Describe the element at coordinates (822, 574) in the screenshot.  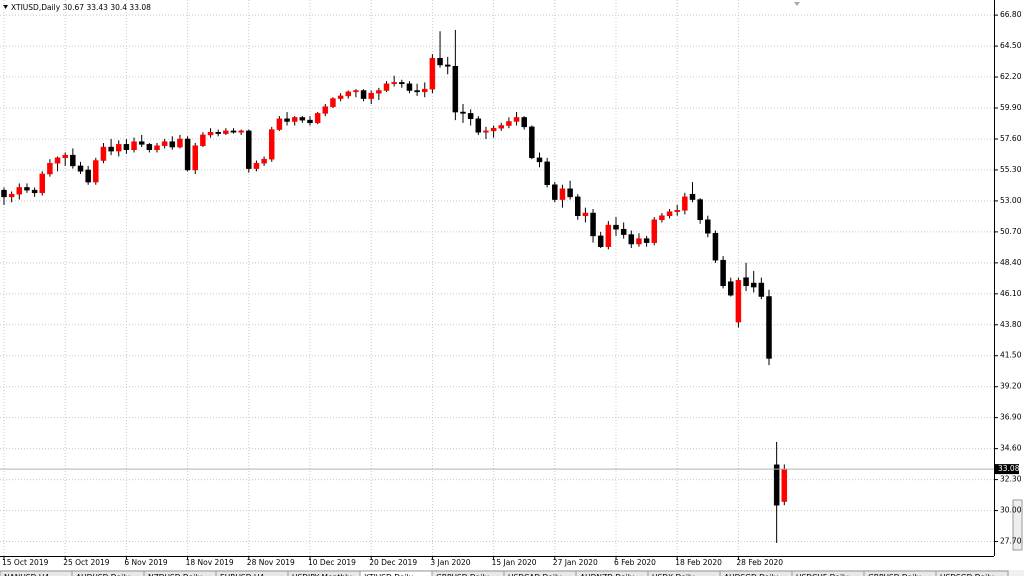
I see `tab-label: USDCHF,Daily` at that location.